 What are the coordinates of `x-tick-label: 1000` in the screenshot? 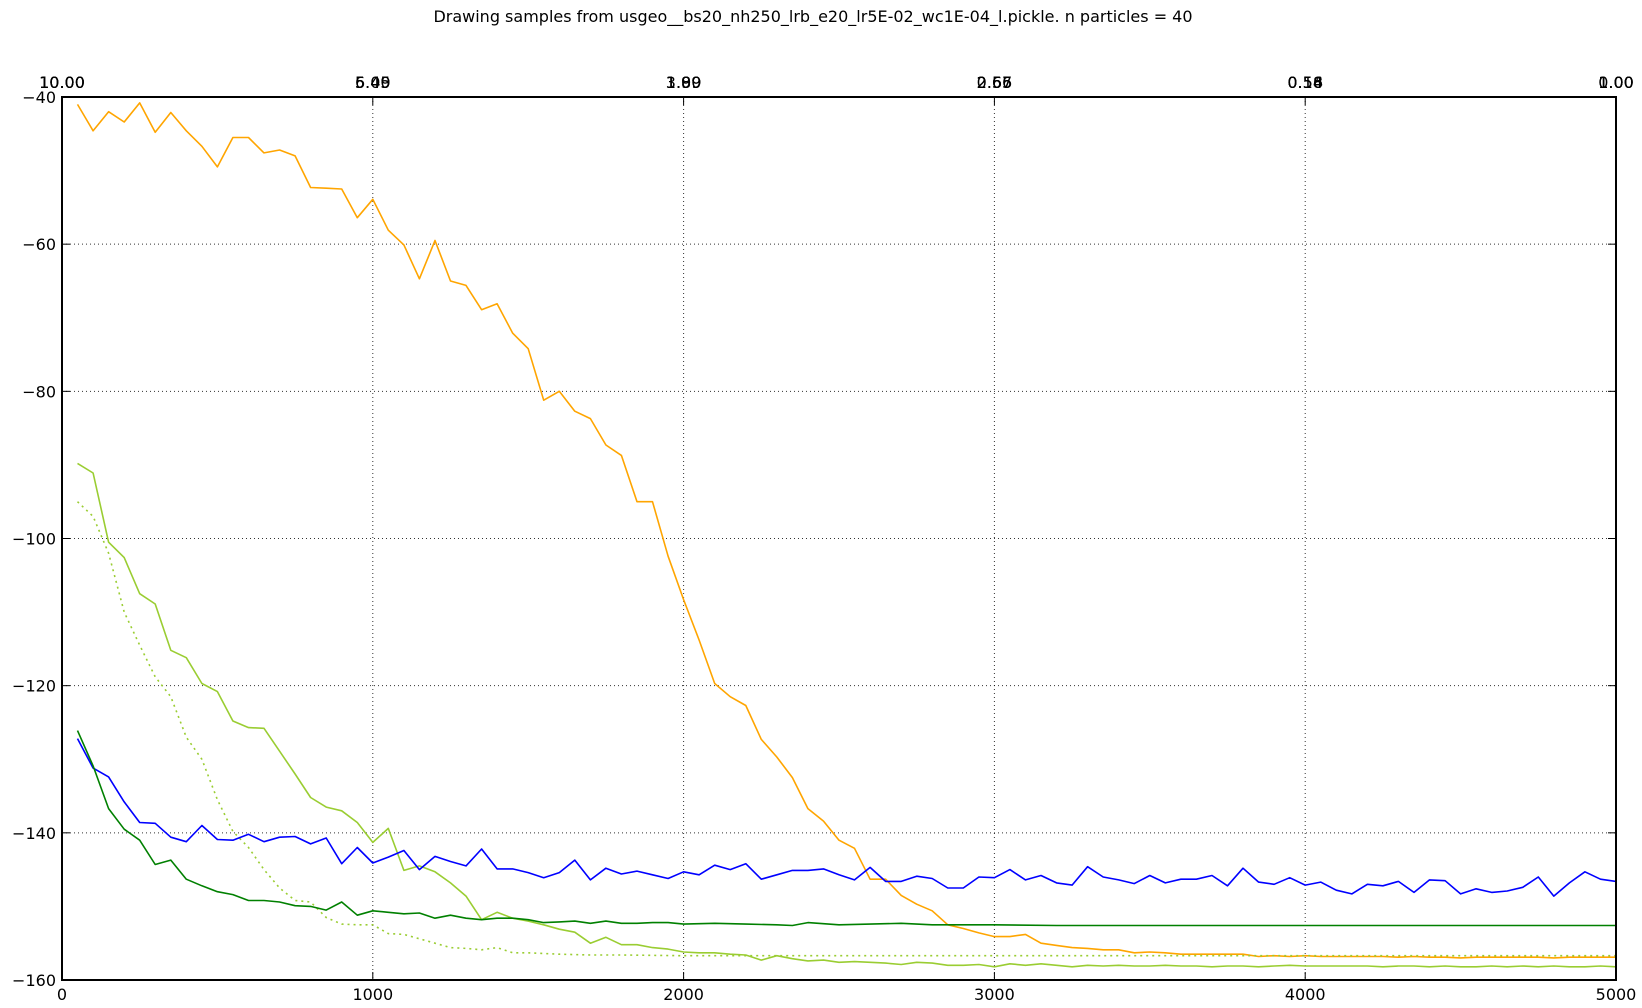 It's located at (372, 994).